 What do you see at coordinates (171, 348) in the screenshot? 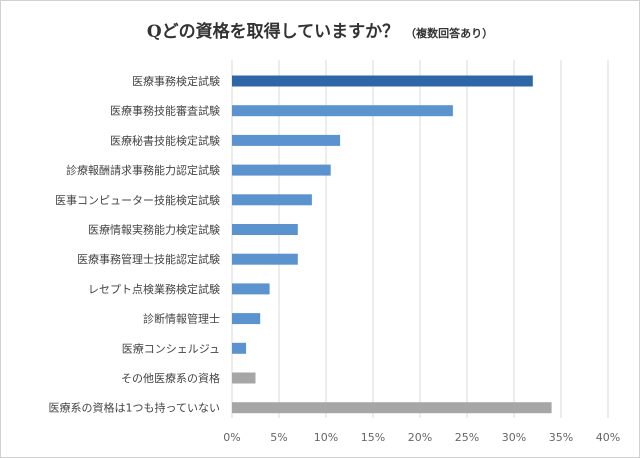
I see `category-label: 医療コンシェルジュ` at bounding box center [171, 348].